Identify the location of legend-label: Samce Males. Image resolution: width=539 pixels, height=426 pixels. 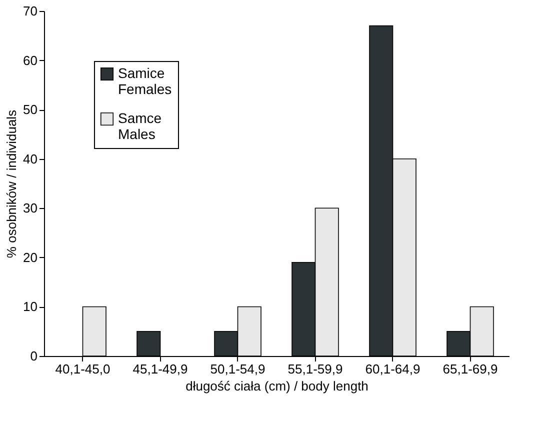
(140, 126).